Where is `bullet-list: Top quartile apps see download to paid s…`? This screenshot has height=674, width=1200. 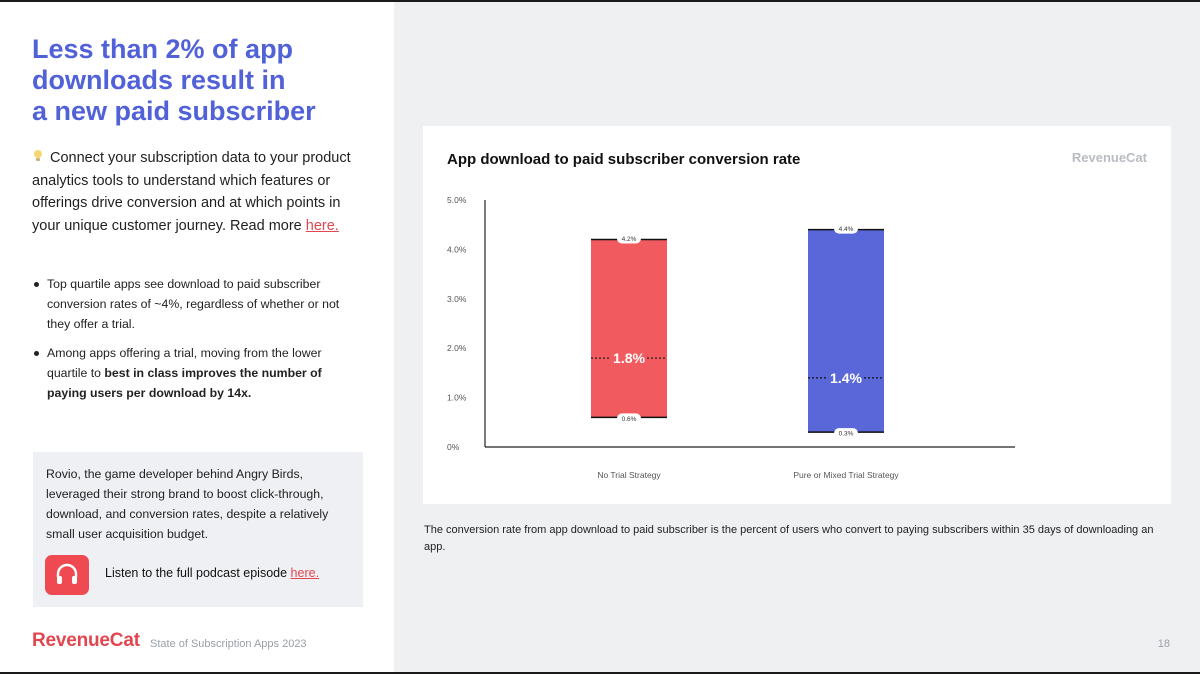 bullet-list: Top quartile apps see download to paid s… is located at coordinates (197, 343).